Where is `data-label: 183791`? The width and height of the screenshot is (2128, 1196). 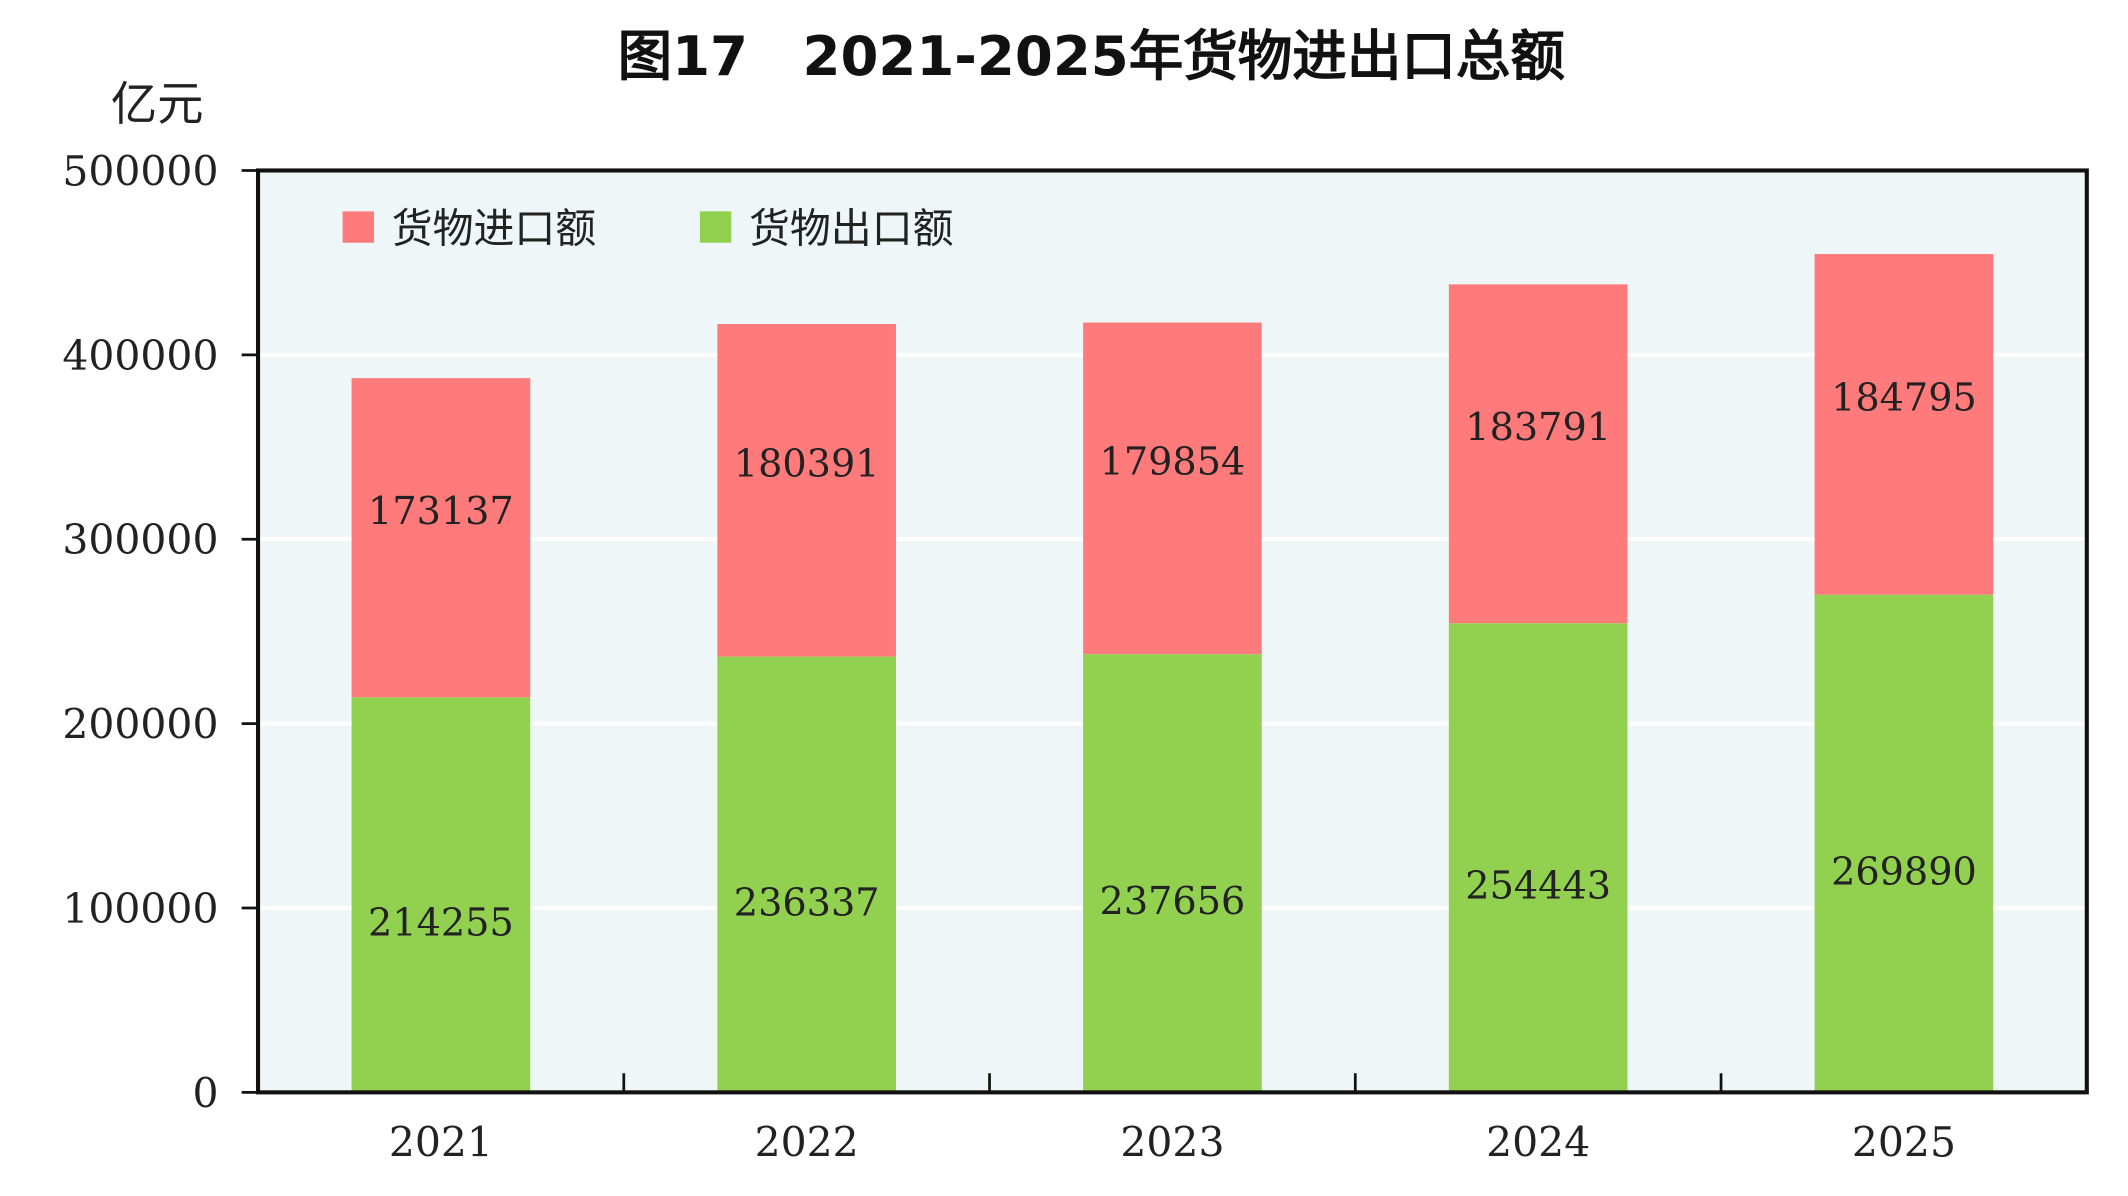 data-label: 183791 is located at coordinates (1538, 428).